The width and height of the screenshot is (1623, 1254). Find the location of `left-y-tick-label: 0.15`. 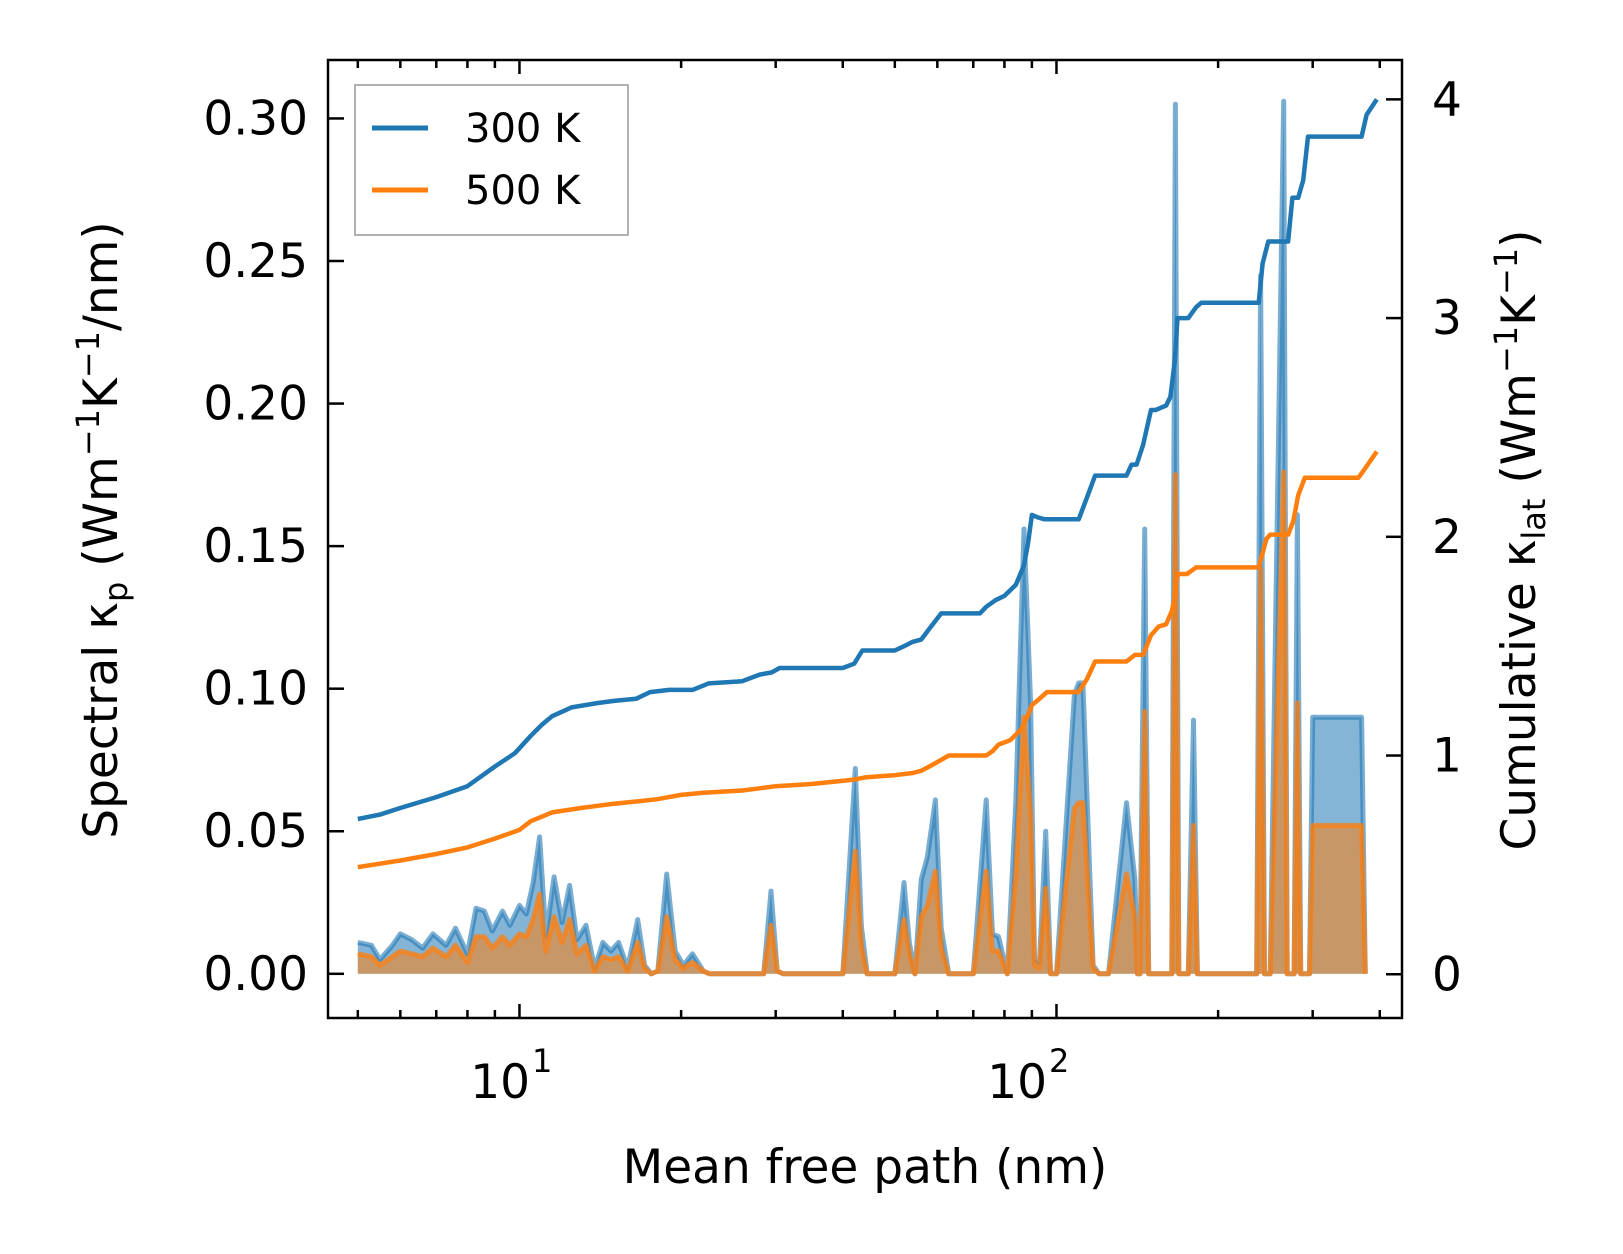

left-y-tick-label: 0.15 is located at coordinates (255, 546).